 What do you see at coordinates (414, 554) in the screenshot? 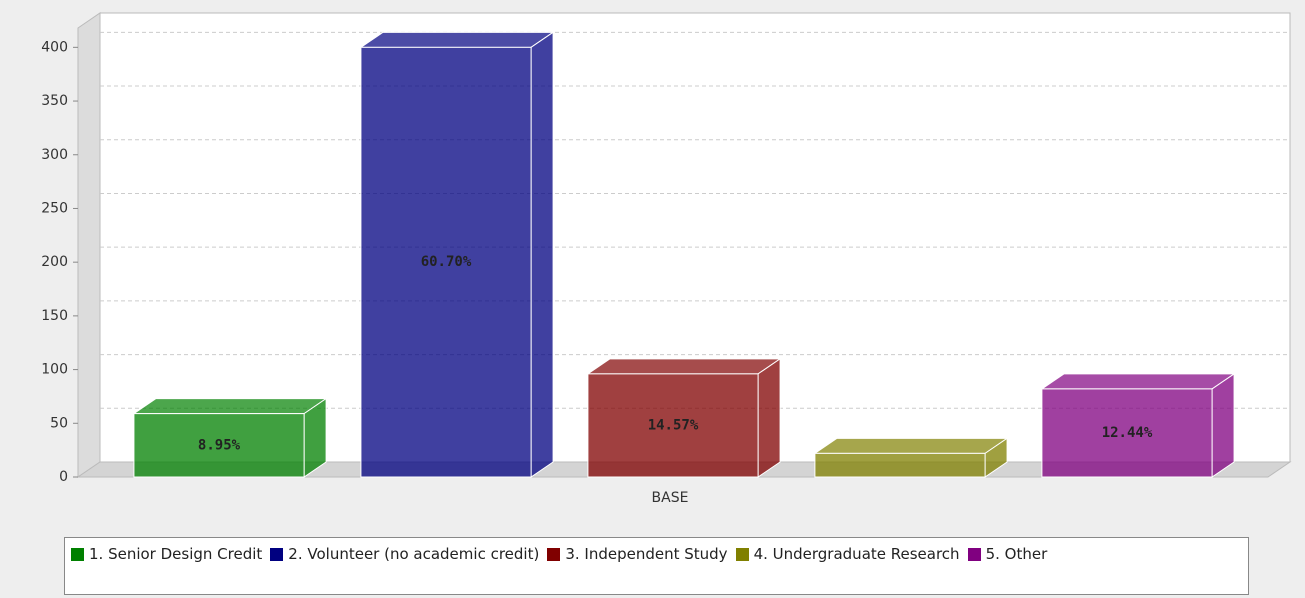
I see `legend-label: 2. Volunteer (no academic credit)` at bounding box center [414, 554].